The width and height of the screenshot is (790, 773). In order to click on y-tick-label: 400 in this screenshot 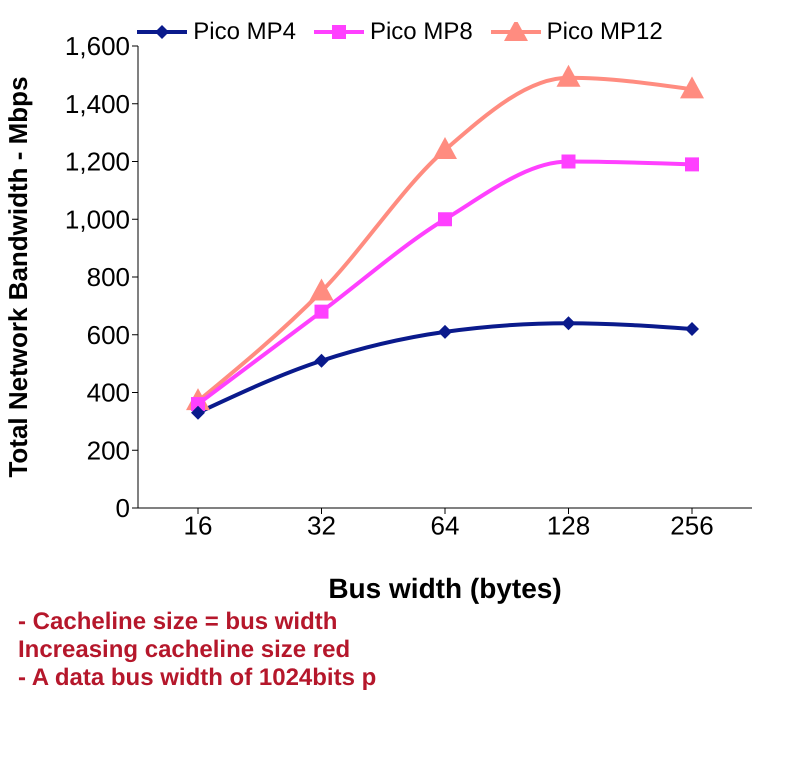, I will do `click(108, 393)`.